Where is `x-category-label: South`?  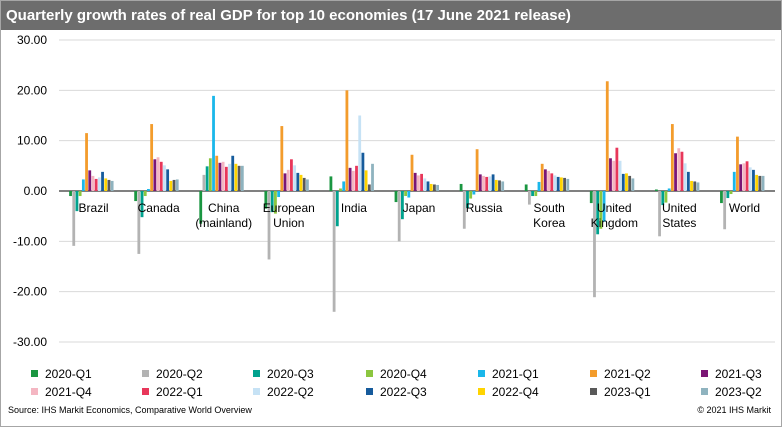
x-category-label: South is located at coordinates (549, 208).